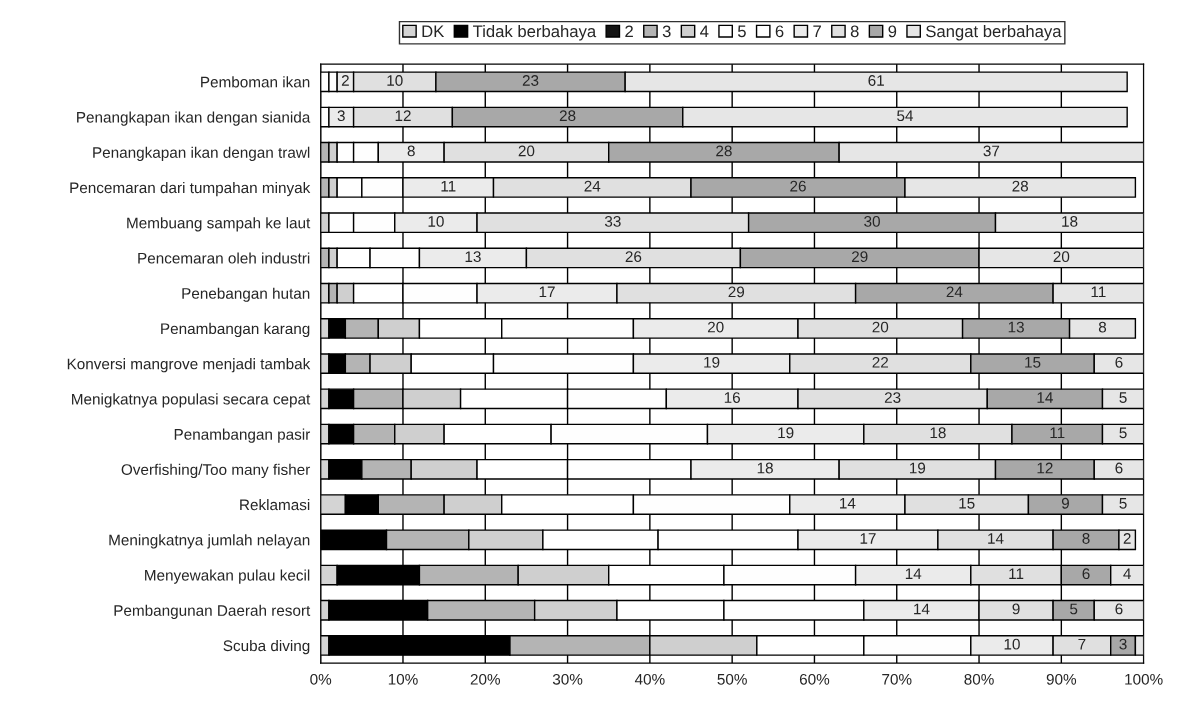  What do you see at coordinates (275, 505) in the screenshot?
I see `y-tick-label: Reklamasi` at bounding box center [275, 505].